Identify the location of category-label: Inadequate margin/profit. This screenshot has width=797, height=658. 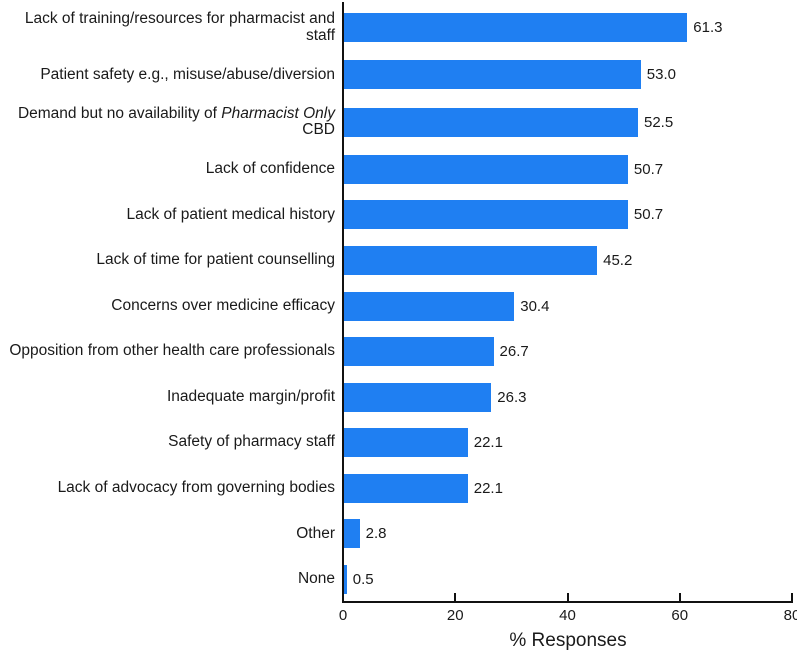
(250, 396).